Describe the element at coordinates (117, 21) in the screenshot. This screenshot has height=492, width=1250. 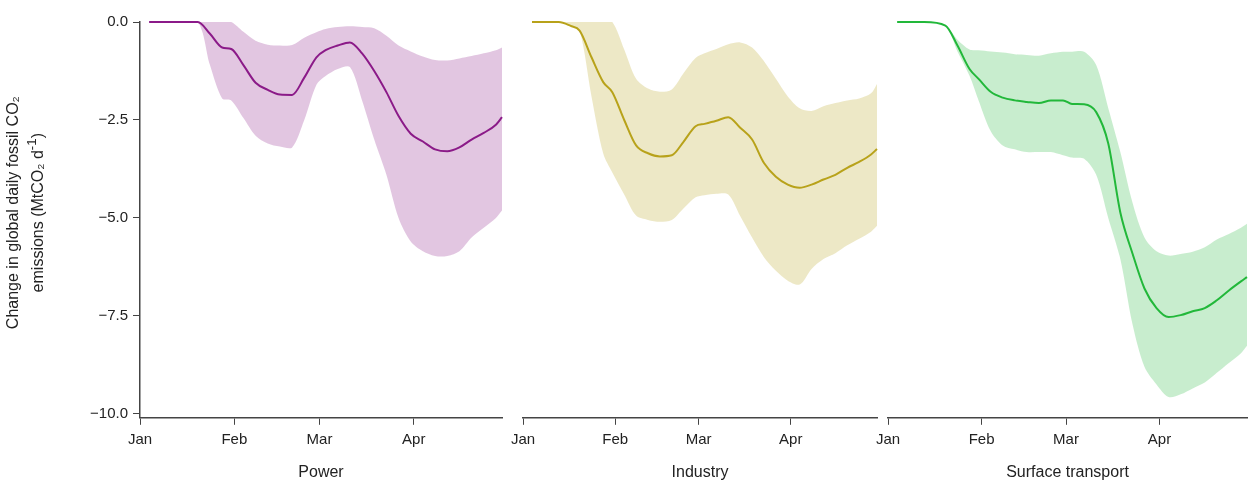
I see `y-tick-label: 0.0` at that location.